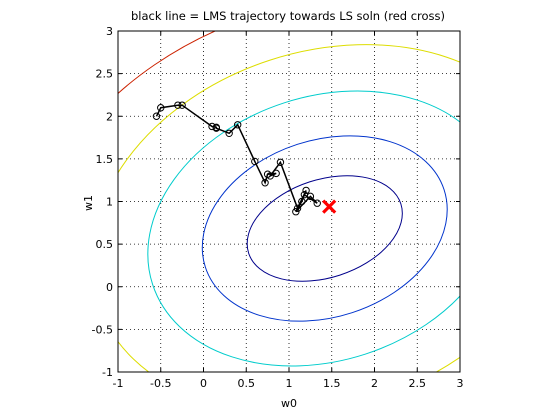 The width and height of the screenshot is (560, 420). I want to click on lms-trajectory, so click(236, 158).